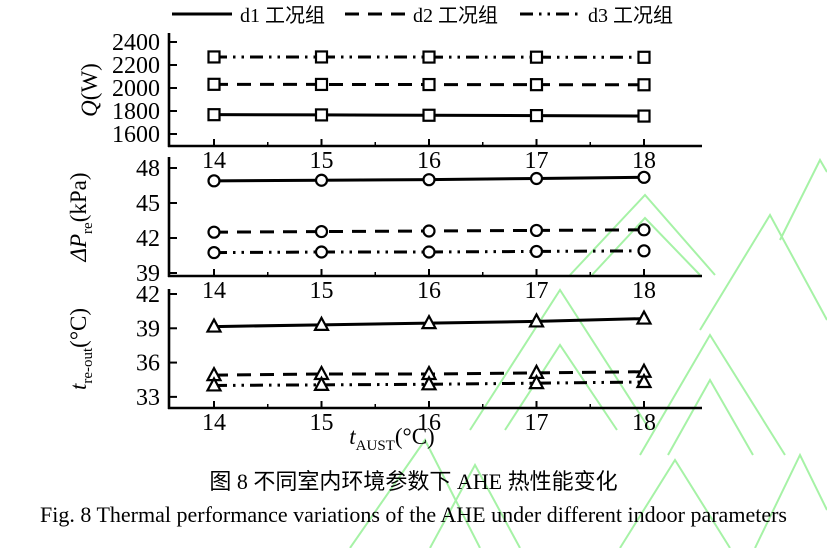  I want to click on legend-label: d1 工况组, so click(282, 15).